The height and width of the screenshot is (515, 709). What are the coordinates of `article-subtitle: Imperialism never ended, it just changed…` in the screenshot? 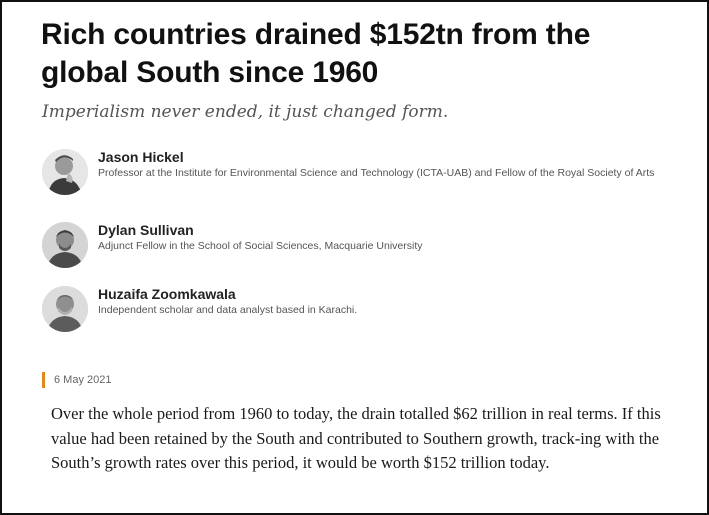 It's located at (245, 112).